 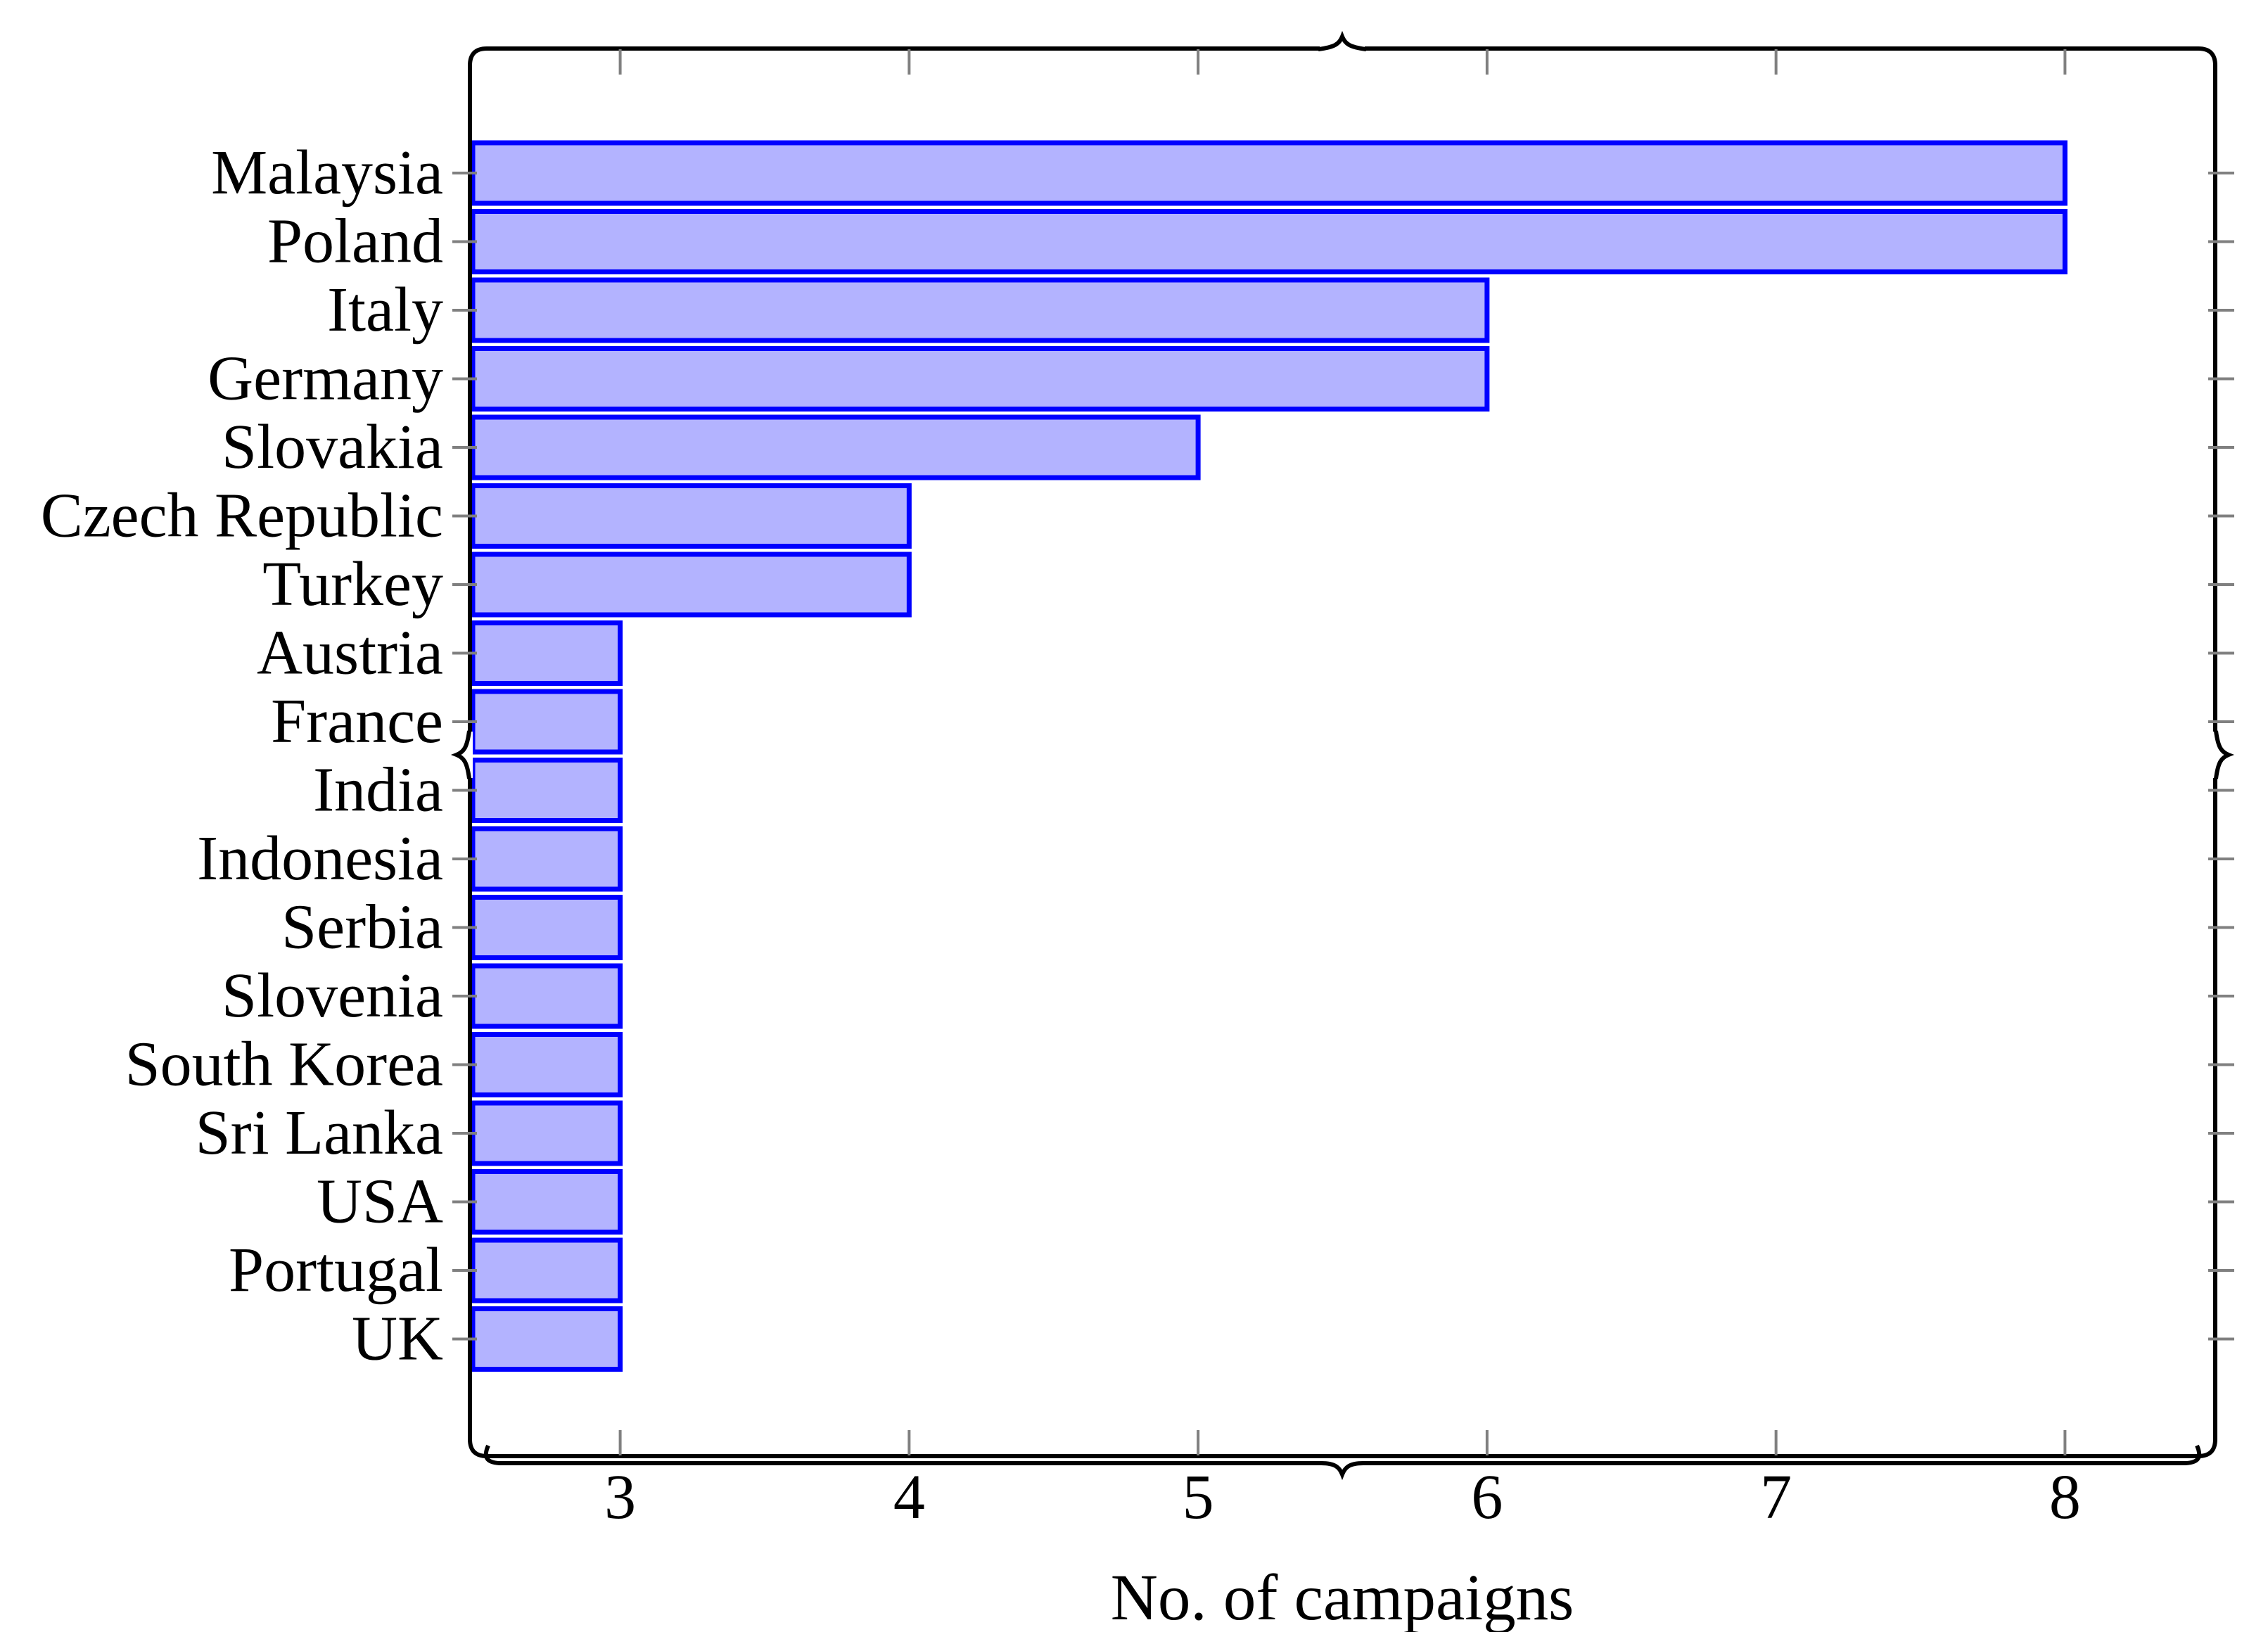 I want to click on category-label: Austria, so click(x=350, y=653).